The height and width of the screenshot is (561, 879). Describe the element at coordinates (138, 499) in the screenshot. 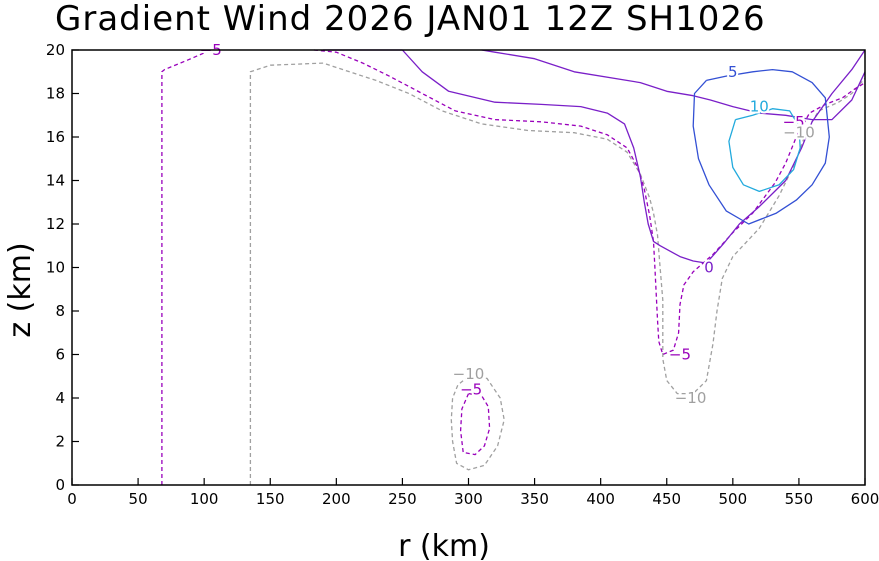

I see `x-tick-label: 50` at that location.